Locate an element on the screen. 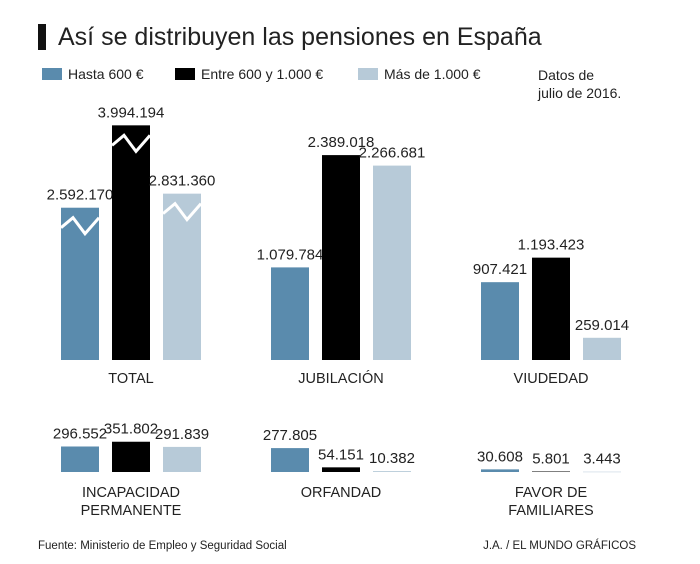 The height and width of the screenshot is (564, 700). value-label: 1.079.784 is located at coordinates (290, 254).